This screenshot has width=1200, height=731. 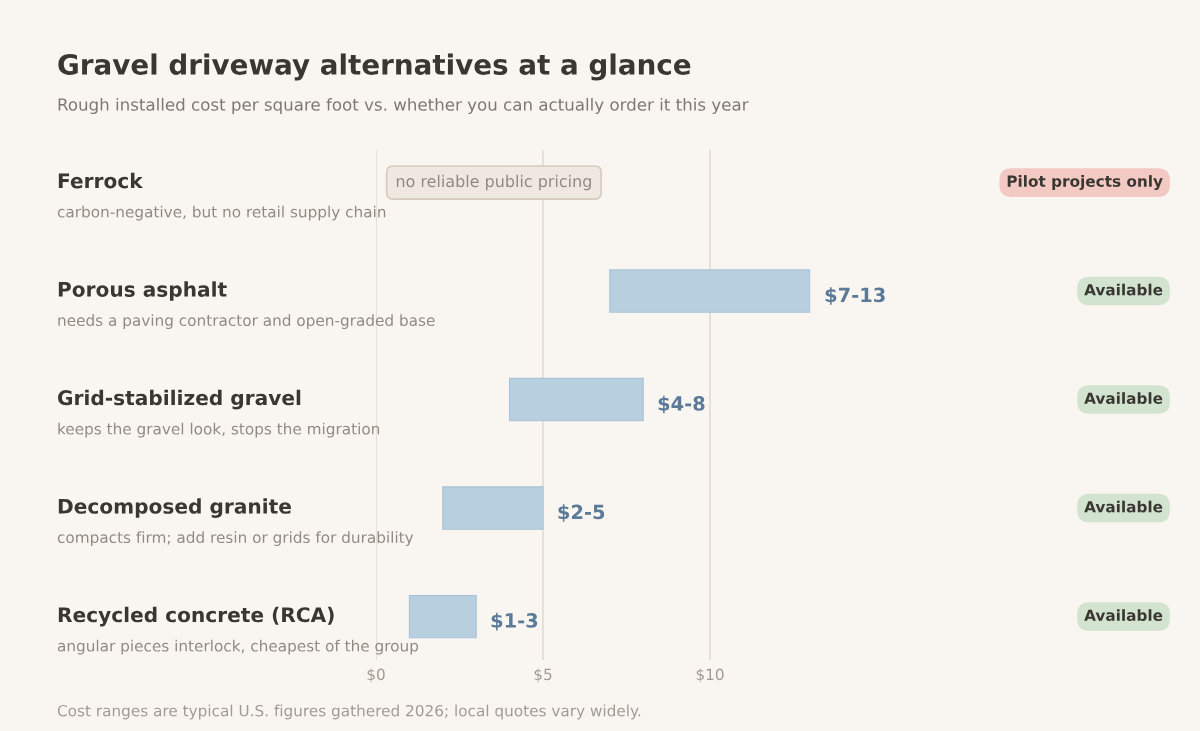 What do you see at coordinates (374, 67) in the screenshot?
I see `chart-title: Gravel driveway alternatives at a glance` at bounding box center [374, 67].